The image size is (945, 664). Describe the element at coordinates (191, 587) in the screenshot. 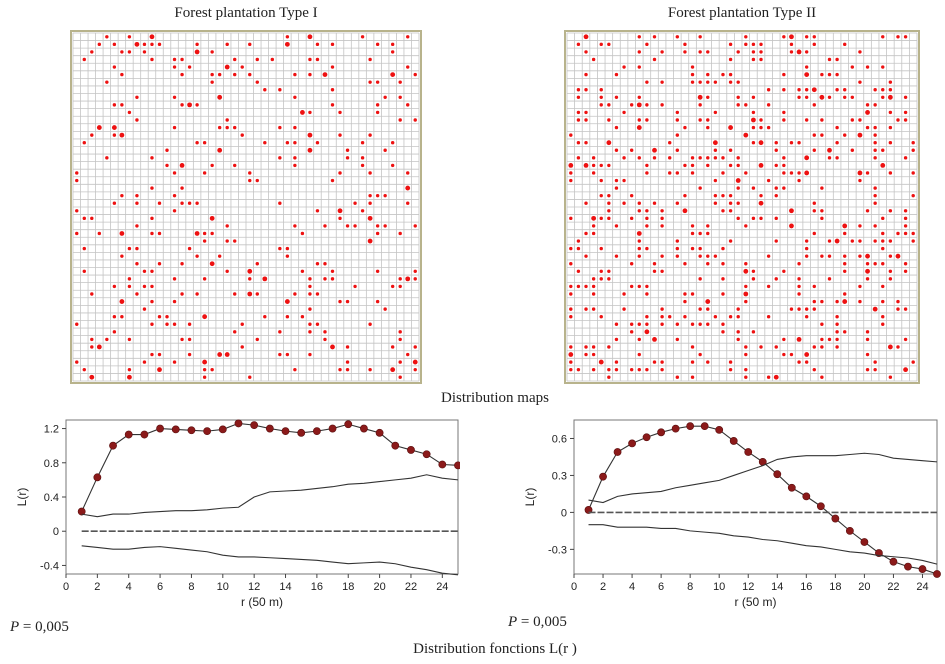

I see `x-tick-label: 8` at that location.